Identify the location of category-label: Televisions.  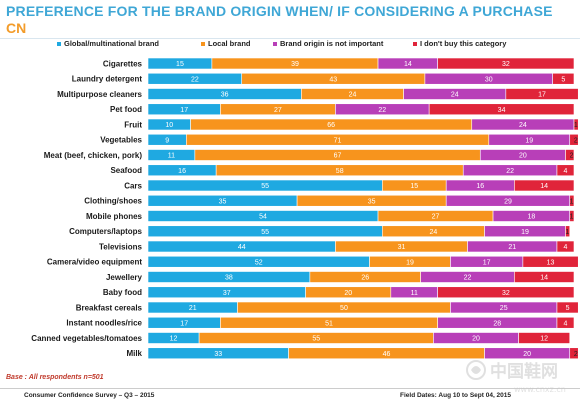
(121, 246).